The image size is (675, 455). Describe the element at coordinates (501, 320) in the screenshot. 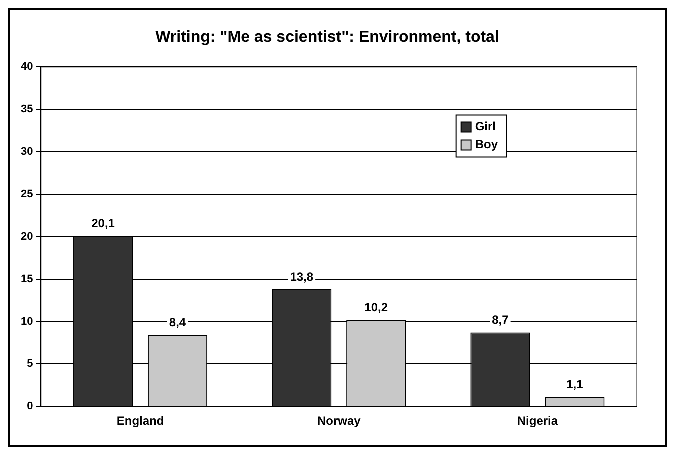

I see `data-label: 8,7` at that location.